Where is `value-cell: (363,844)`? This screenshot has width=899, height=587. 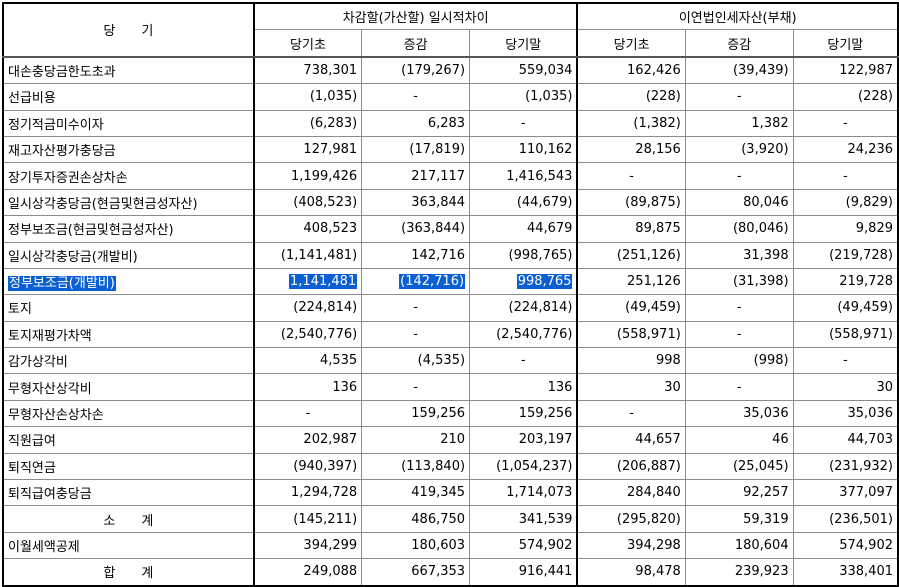 value-cell: (363,844) is located at coordinates (416, 229).